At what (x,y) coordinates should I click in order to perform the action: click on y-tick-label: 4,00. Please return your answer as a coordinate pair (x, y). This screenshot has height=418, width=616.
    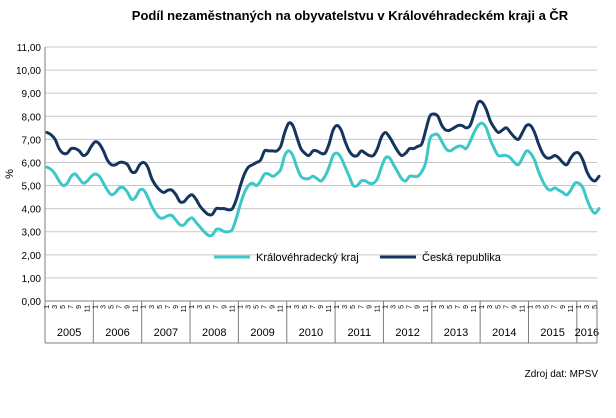
    Looking at the image, I should click on (32, 210).